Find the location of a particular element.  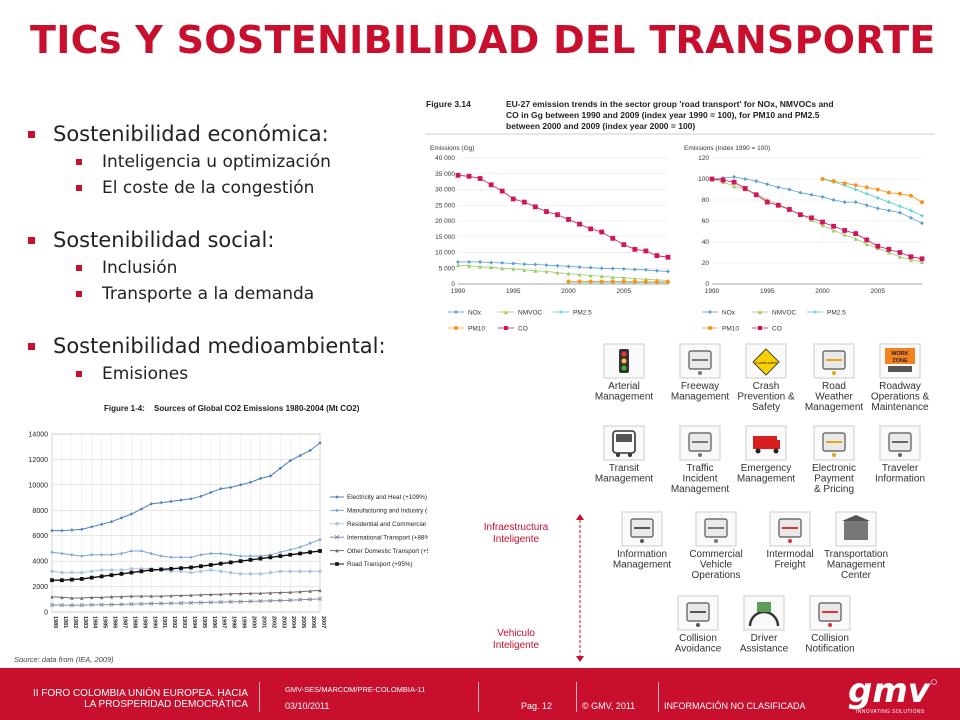

x-tick-label: 1997 is located at coordinates (224, 622).